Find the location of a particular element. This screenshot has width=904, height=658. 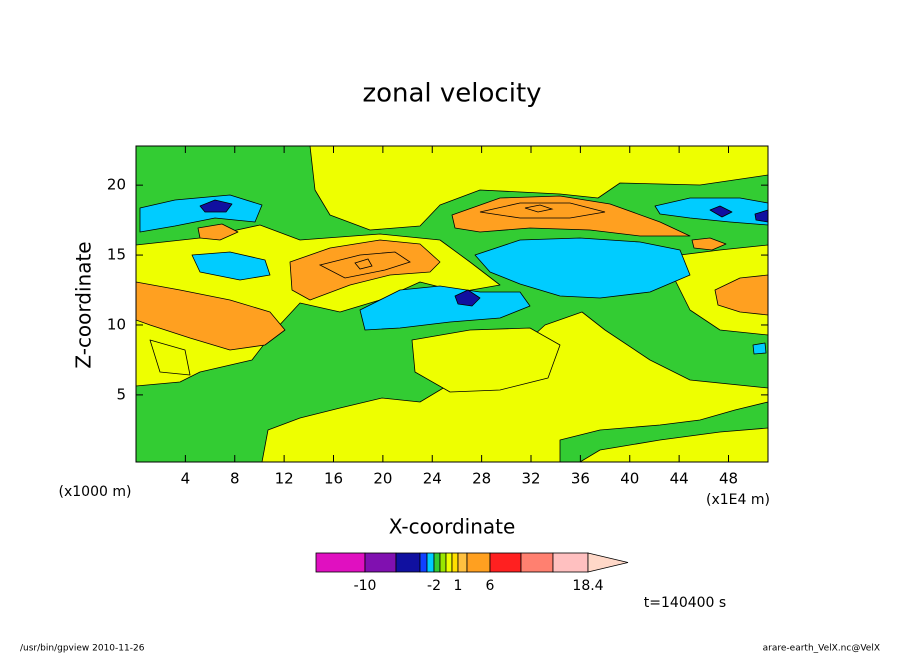

x-tick-label: 32 is located at coordinates (530, 479).